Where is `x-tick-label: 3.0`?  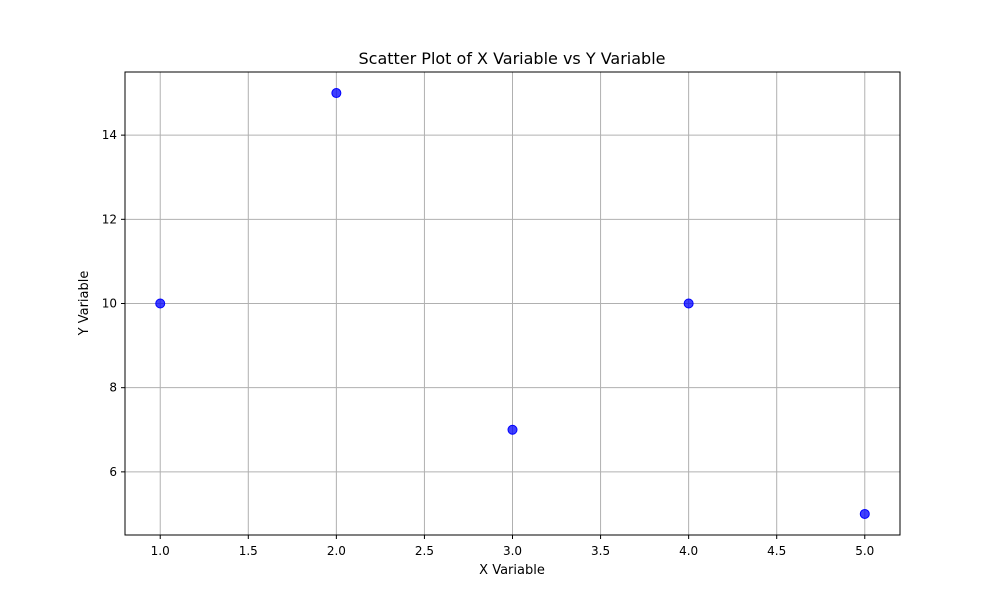
x-tick-label: 3.0 is located at coordinates (512, 551).